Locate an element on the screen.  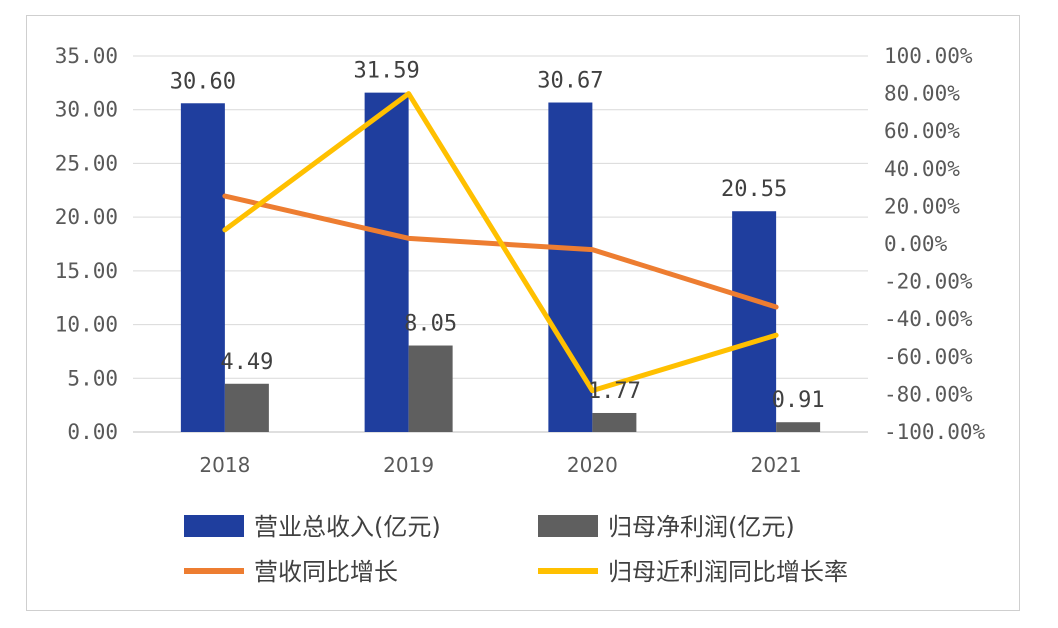
legend-swatch-revenue is located at coordinates (214, 526).